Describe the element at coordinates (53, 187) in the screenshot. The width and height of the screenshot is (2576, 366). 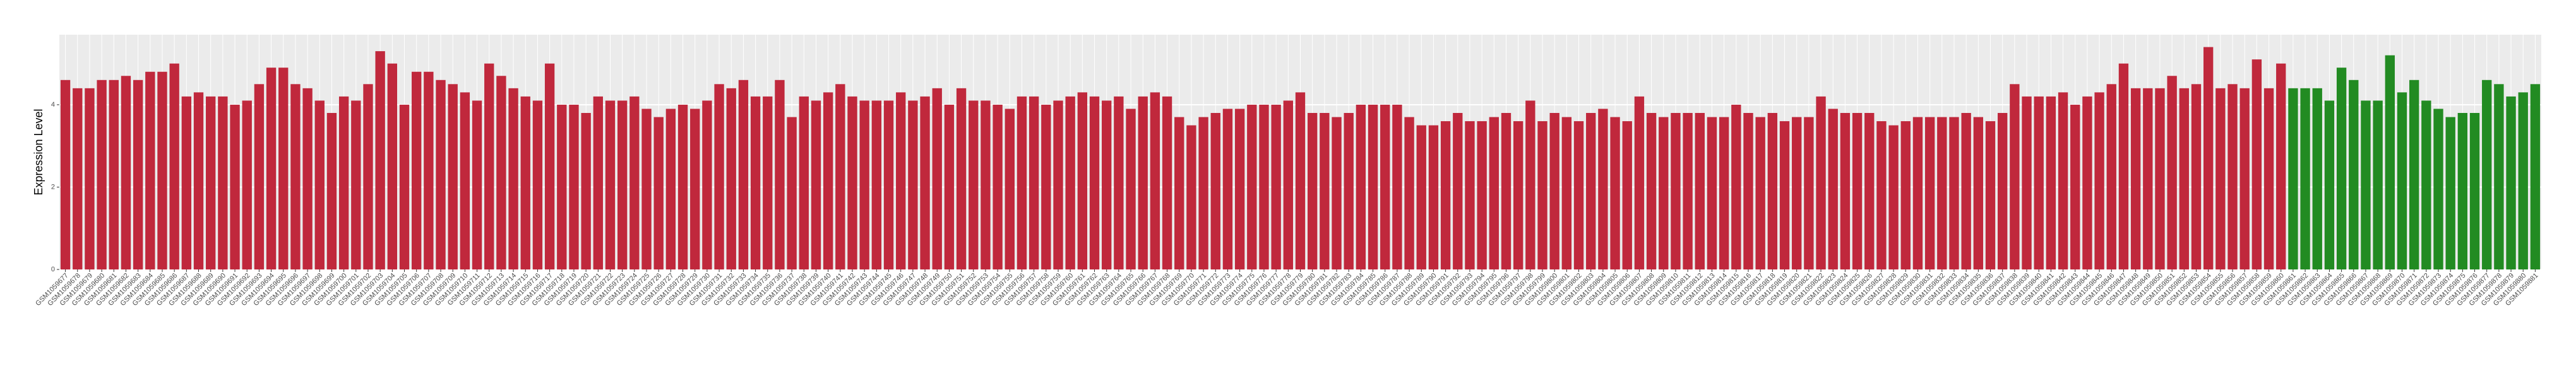
I see `y-tick-label: 2` at that location.